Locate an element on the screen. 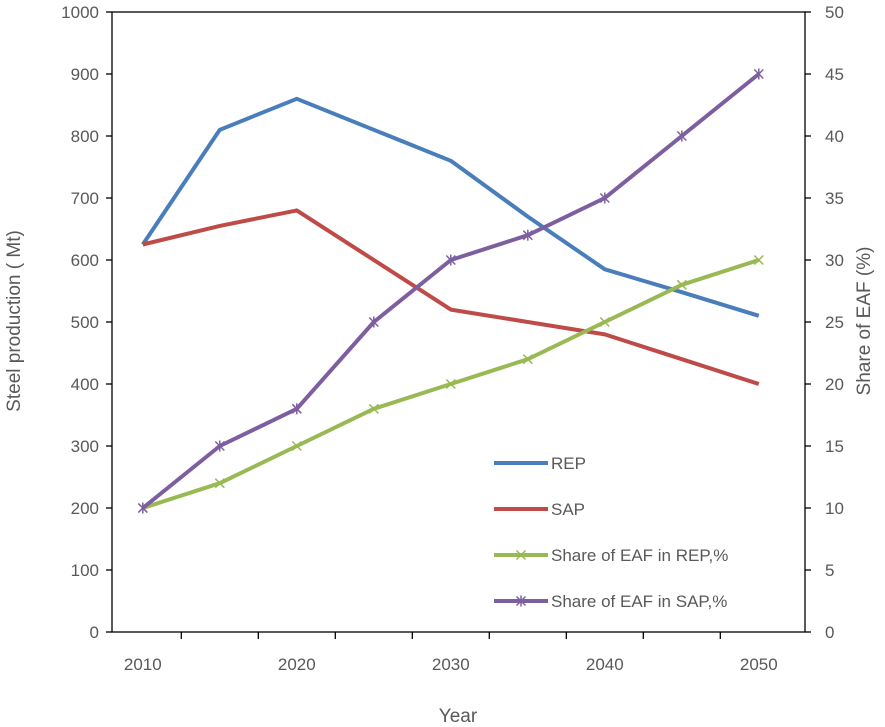 The width and height of the screenshot is (885, 727). y2-tick-label: 30 is located at coordinates (834, 260).